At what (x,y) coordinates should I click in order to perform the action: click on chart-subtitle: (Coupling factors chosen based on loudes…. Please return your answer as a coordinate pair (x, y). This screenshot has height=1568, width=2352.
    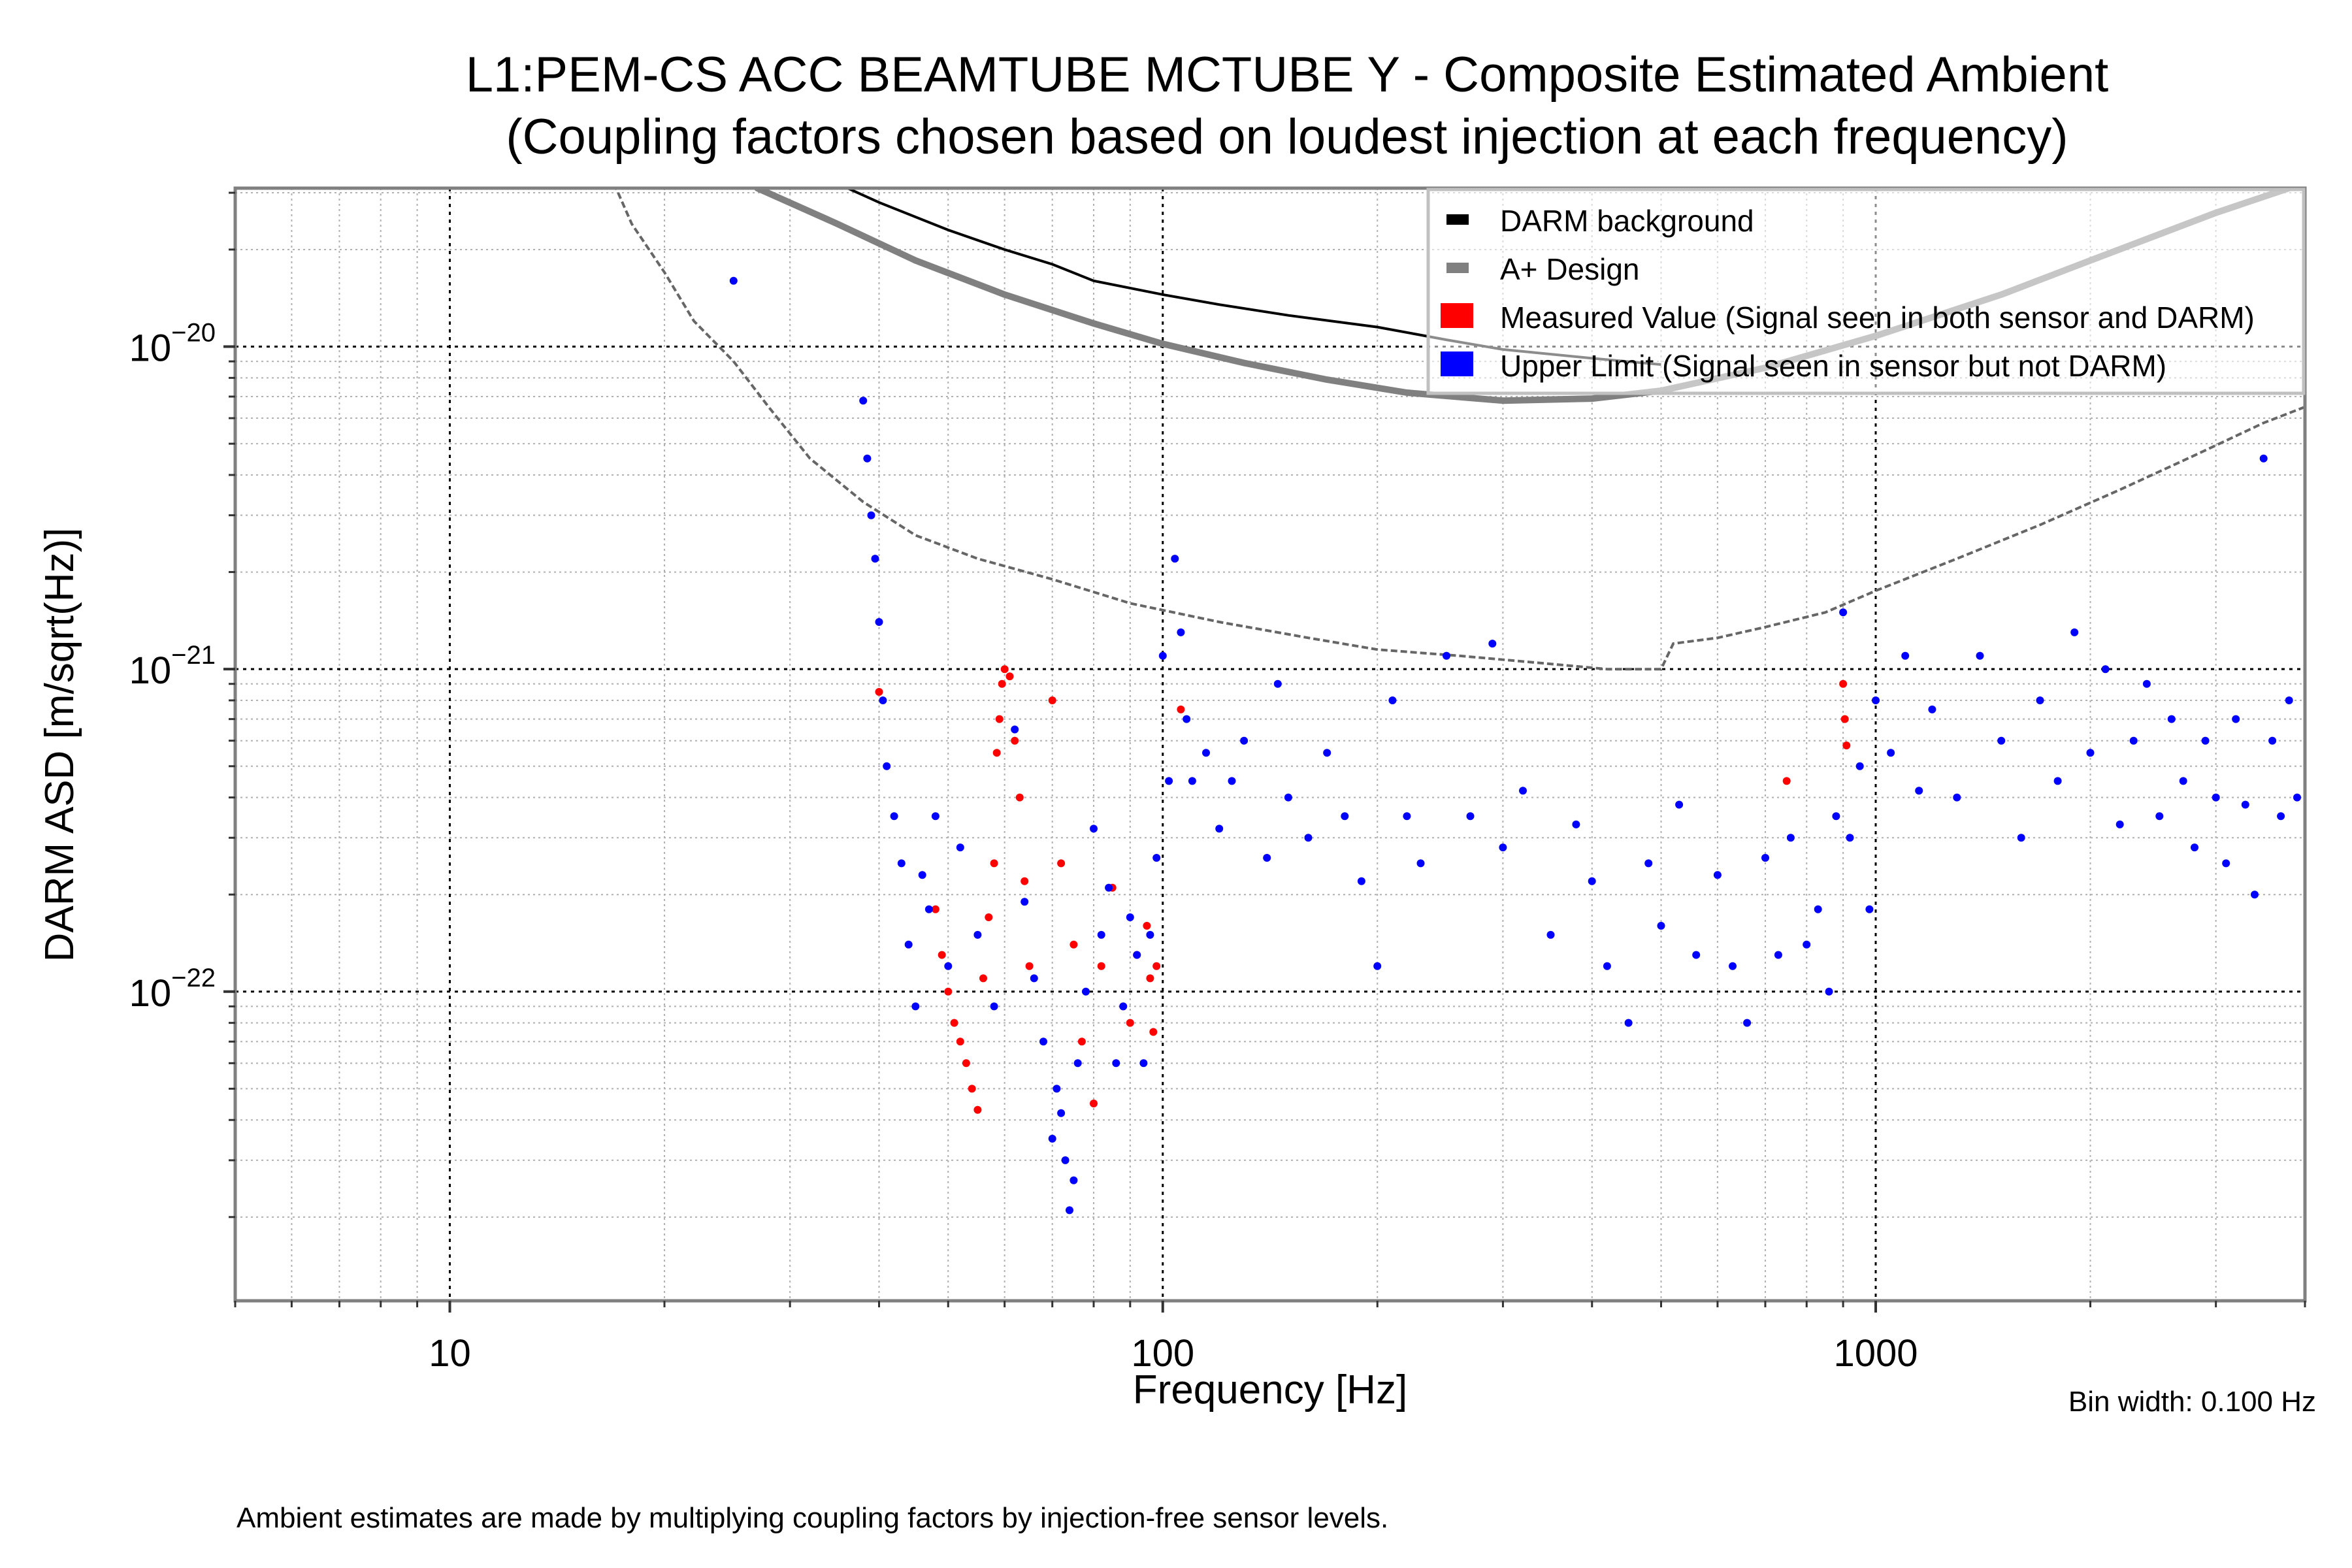
    Looking at the image, I should click on (1287, 137).